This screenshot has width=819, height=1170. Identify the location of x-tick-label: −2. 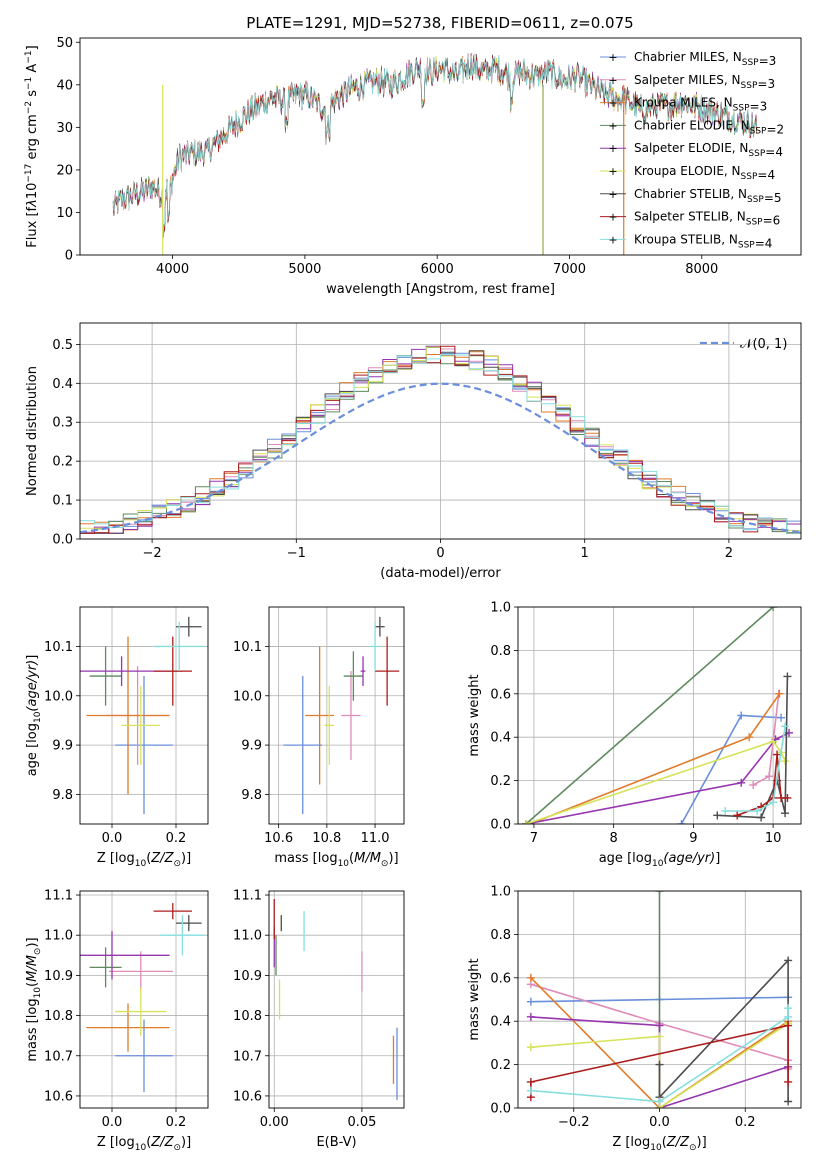
(152, 553).